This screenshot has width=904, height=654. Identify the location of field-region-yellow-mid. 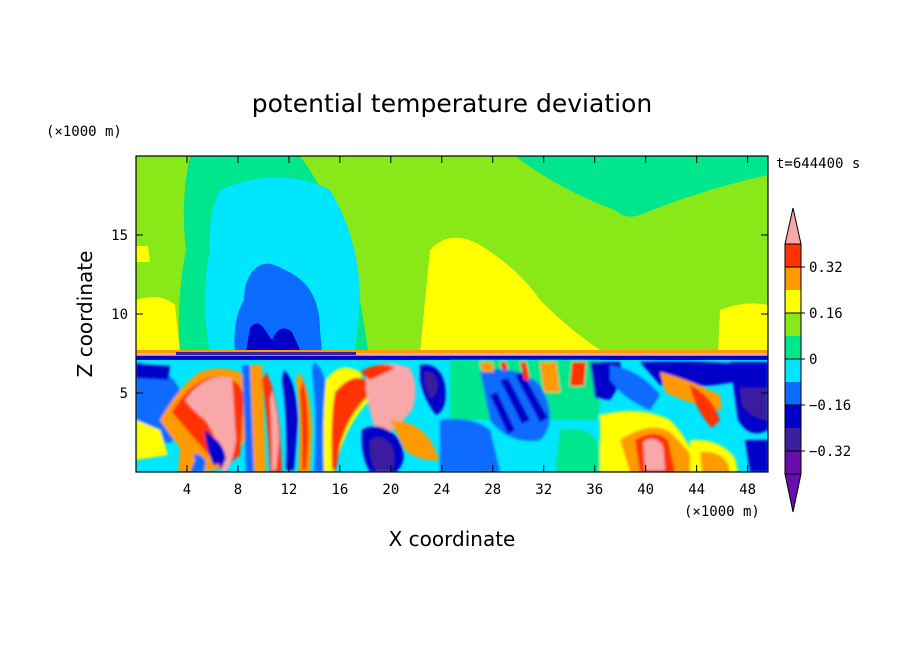
(510, 294).